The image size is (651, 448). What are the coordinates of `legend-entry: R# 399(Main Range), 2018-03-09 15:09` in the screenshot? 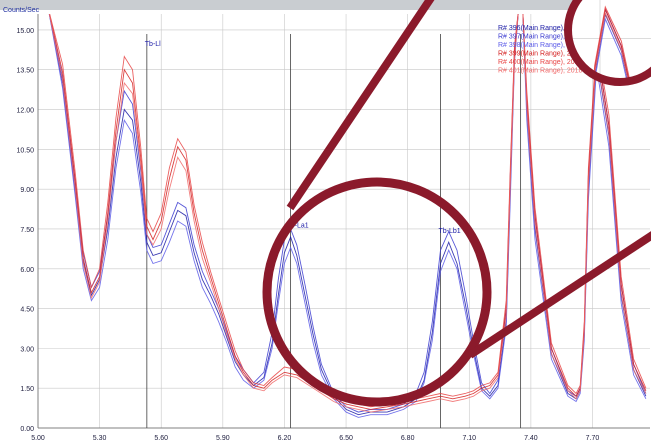 It's located at (560, 54).